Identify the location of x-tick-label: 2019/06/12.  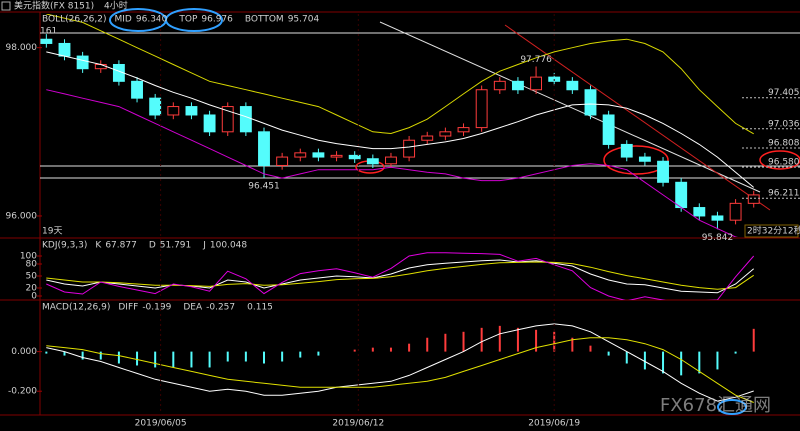
(358, 424).